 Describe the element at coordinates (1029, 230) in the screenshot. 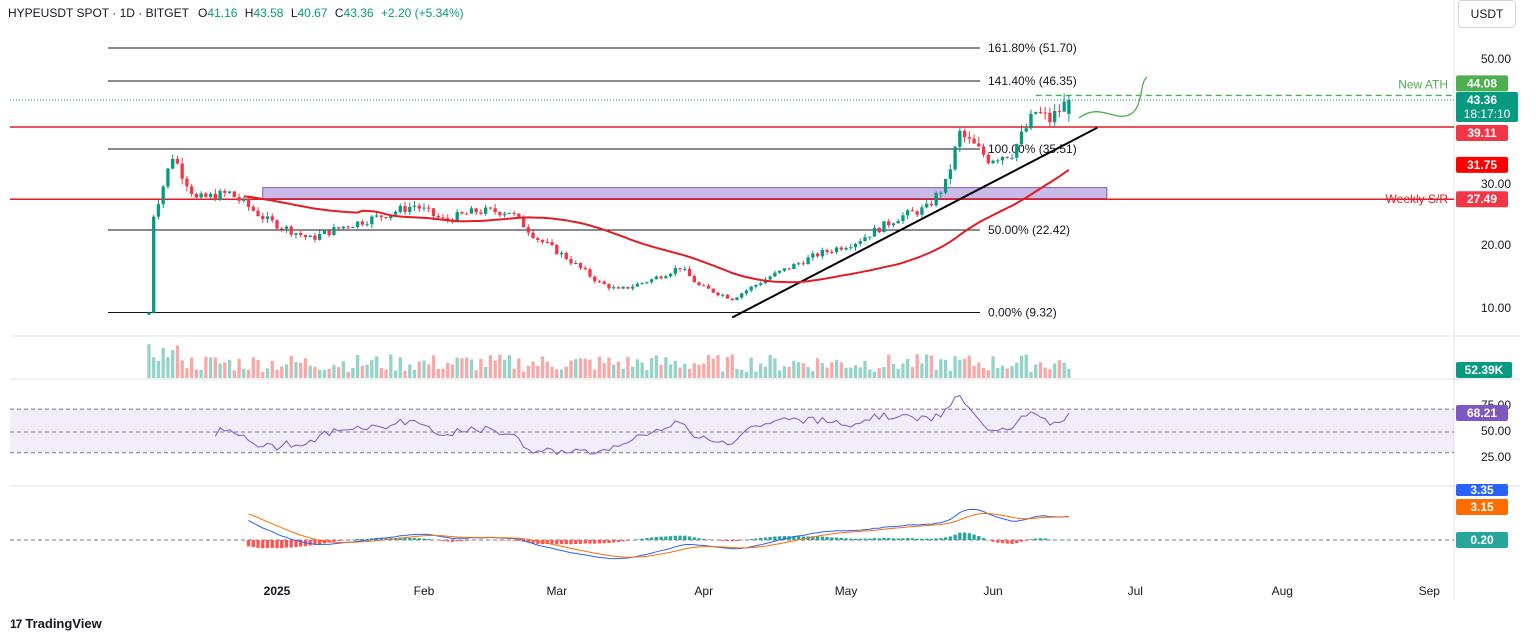

I see `fib-label: 50.00% (22.42)` at that location.